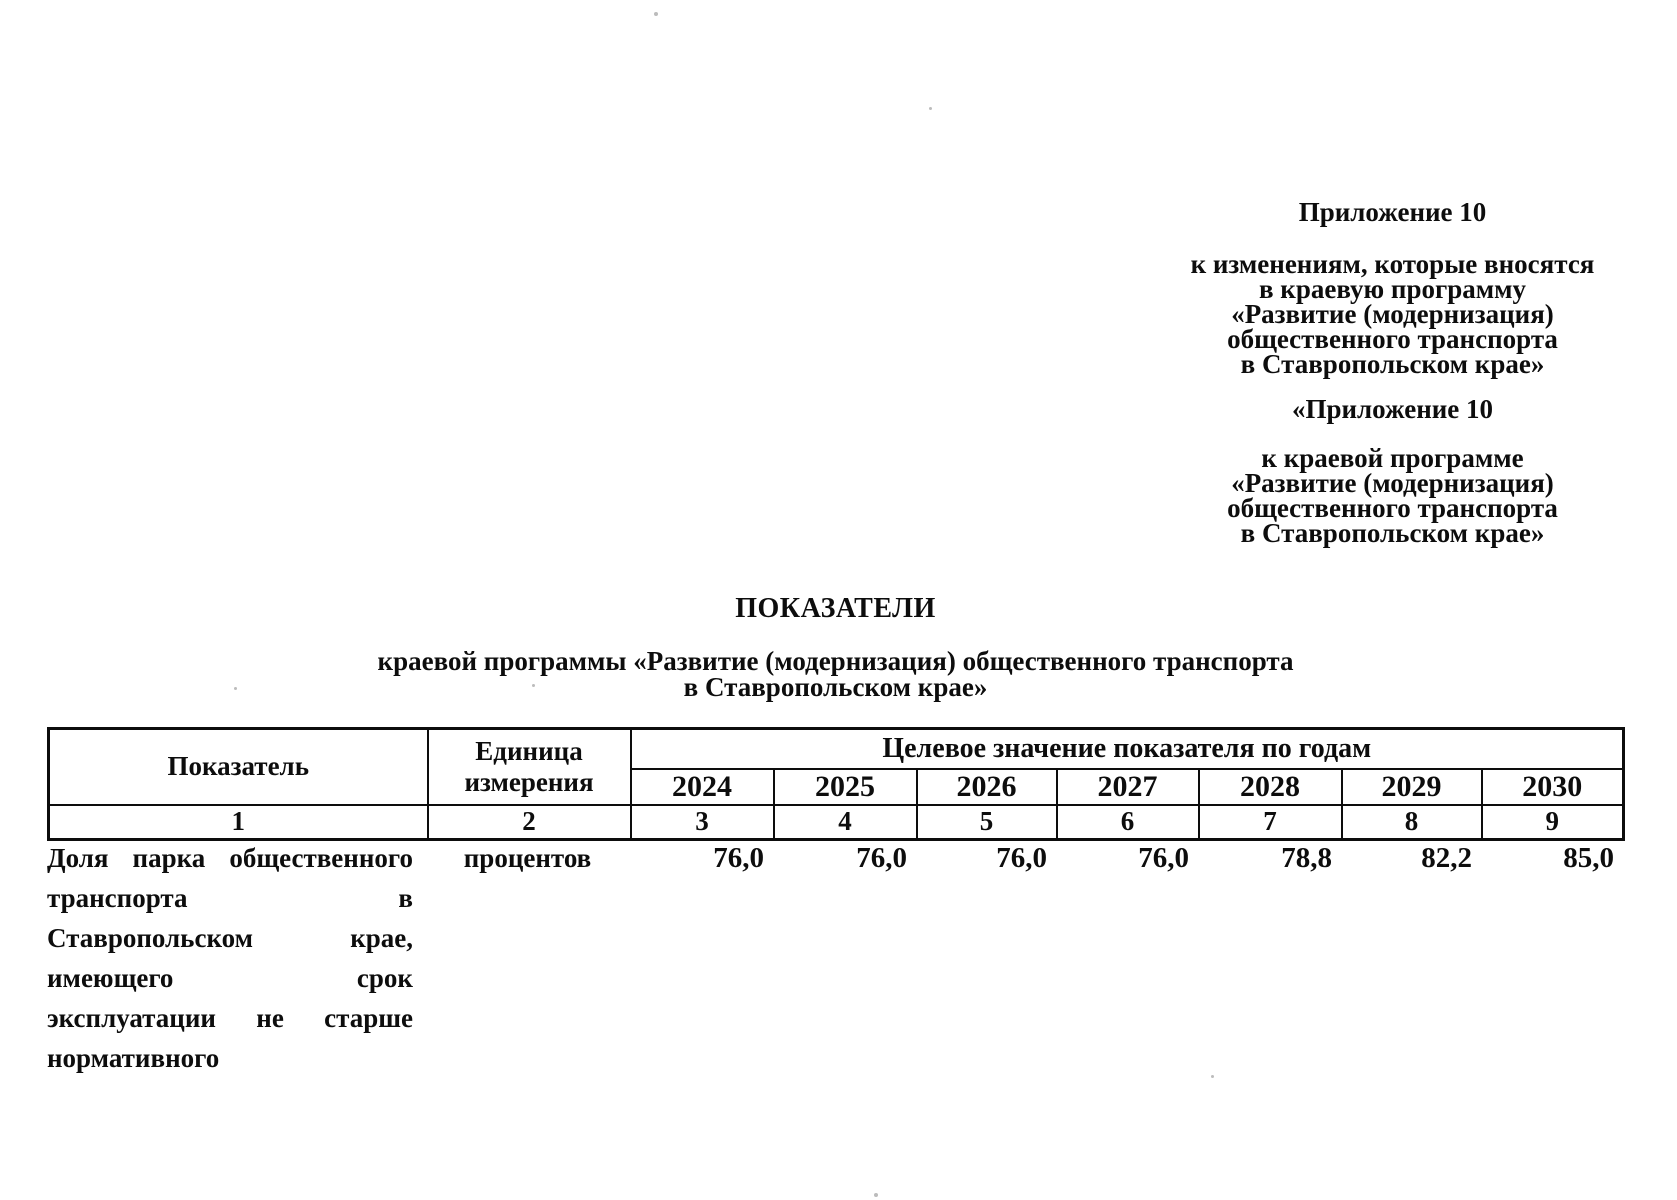  What do you see at coordinates (1411, 822) in the screenshot?
I see `column-number-8: 8` at bounding box center [1411, 822].